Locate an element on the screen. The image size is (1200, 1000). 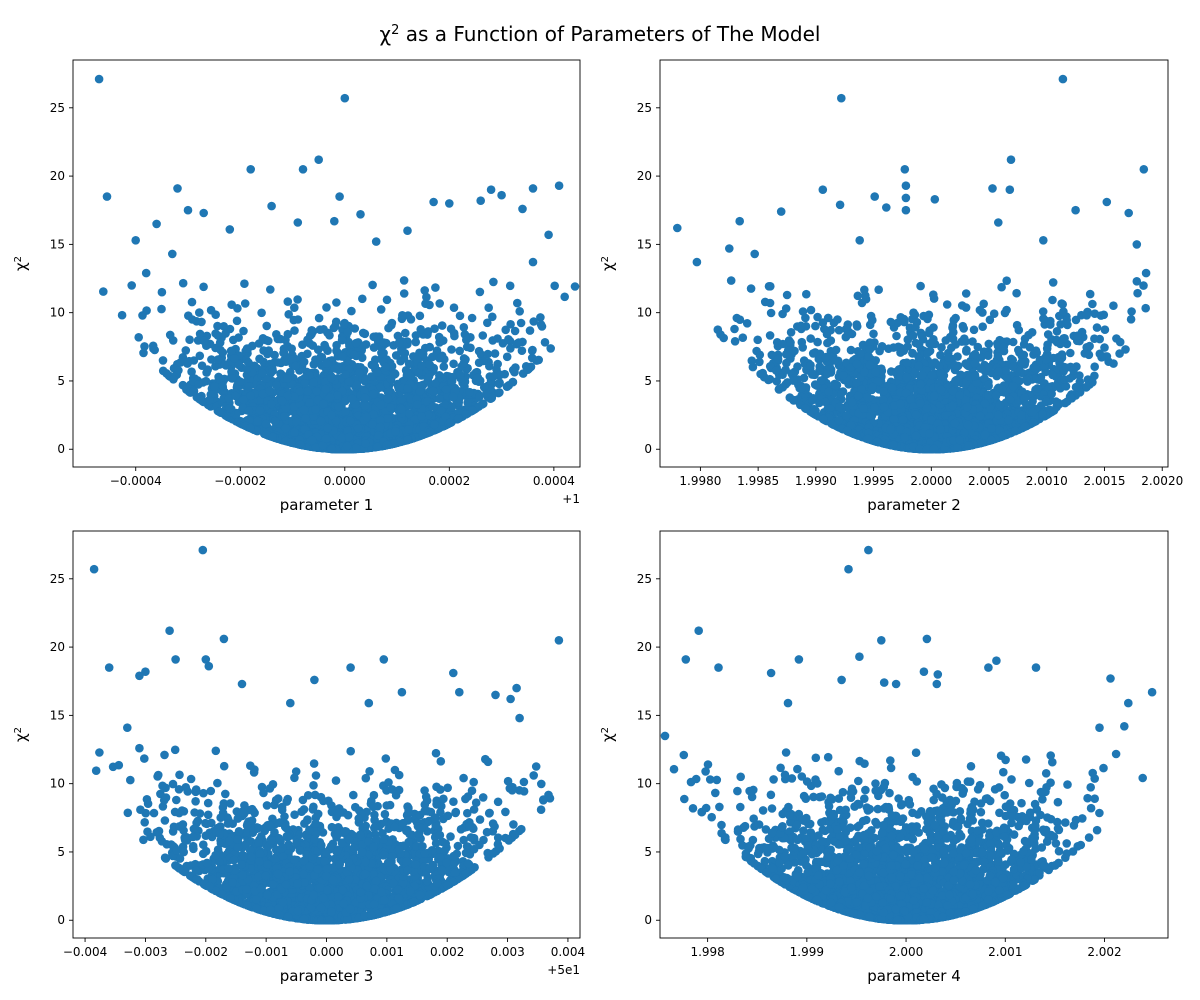
x-tick-label: 0.001 is located at coordinates (387, 952).